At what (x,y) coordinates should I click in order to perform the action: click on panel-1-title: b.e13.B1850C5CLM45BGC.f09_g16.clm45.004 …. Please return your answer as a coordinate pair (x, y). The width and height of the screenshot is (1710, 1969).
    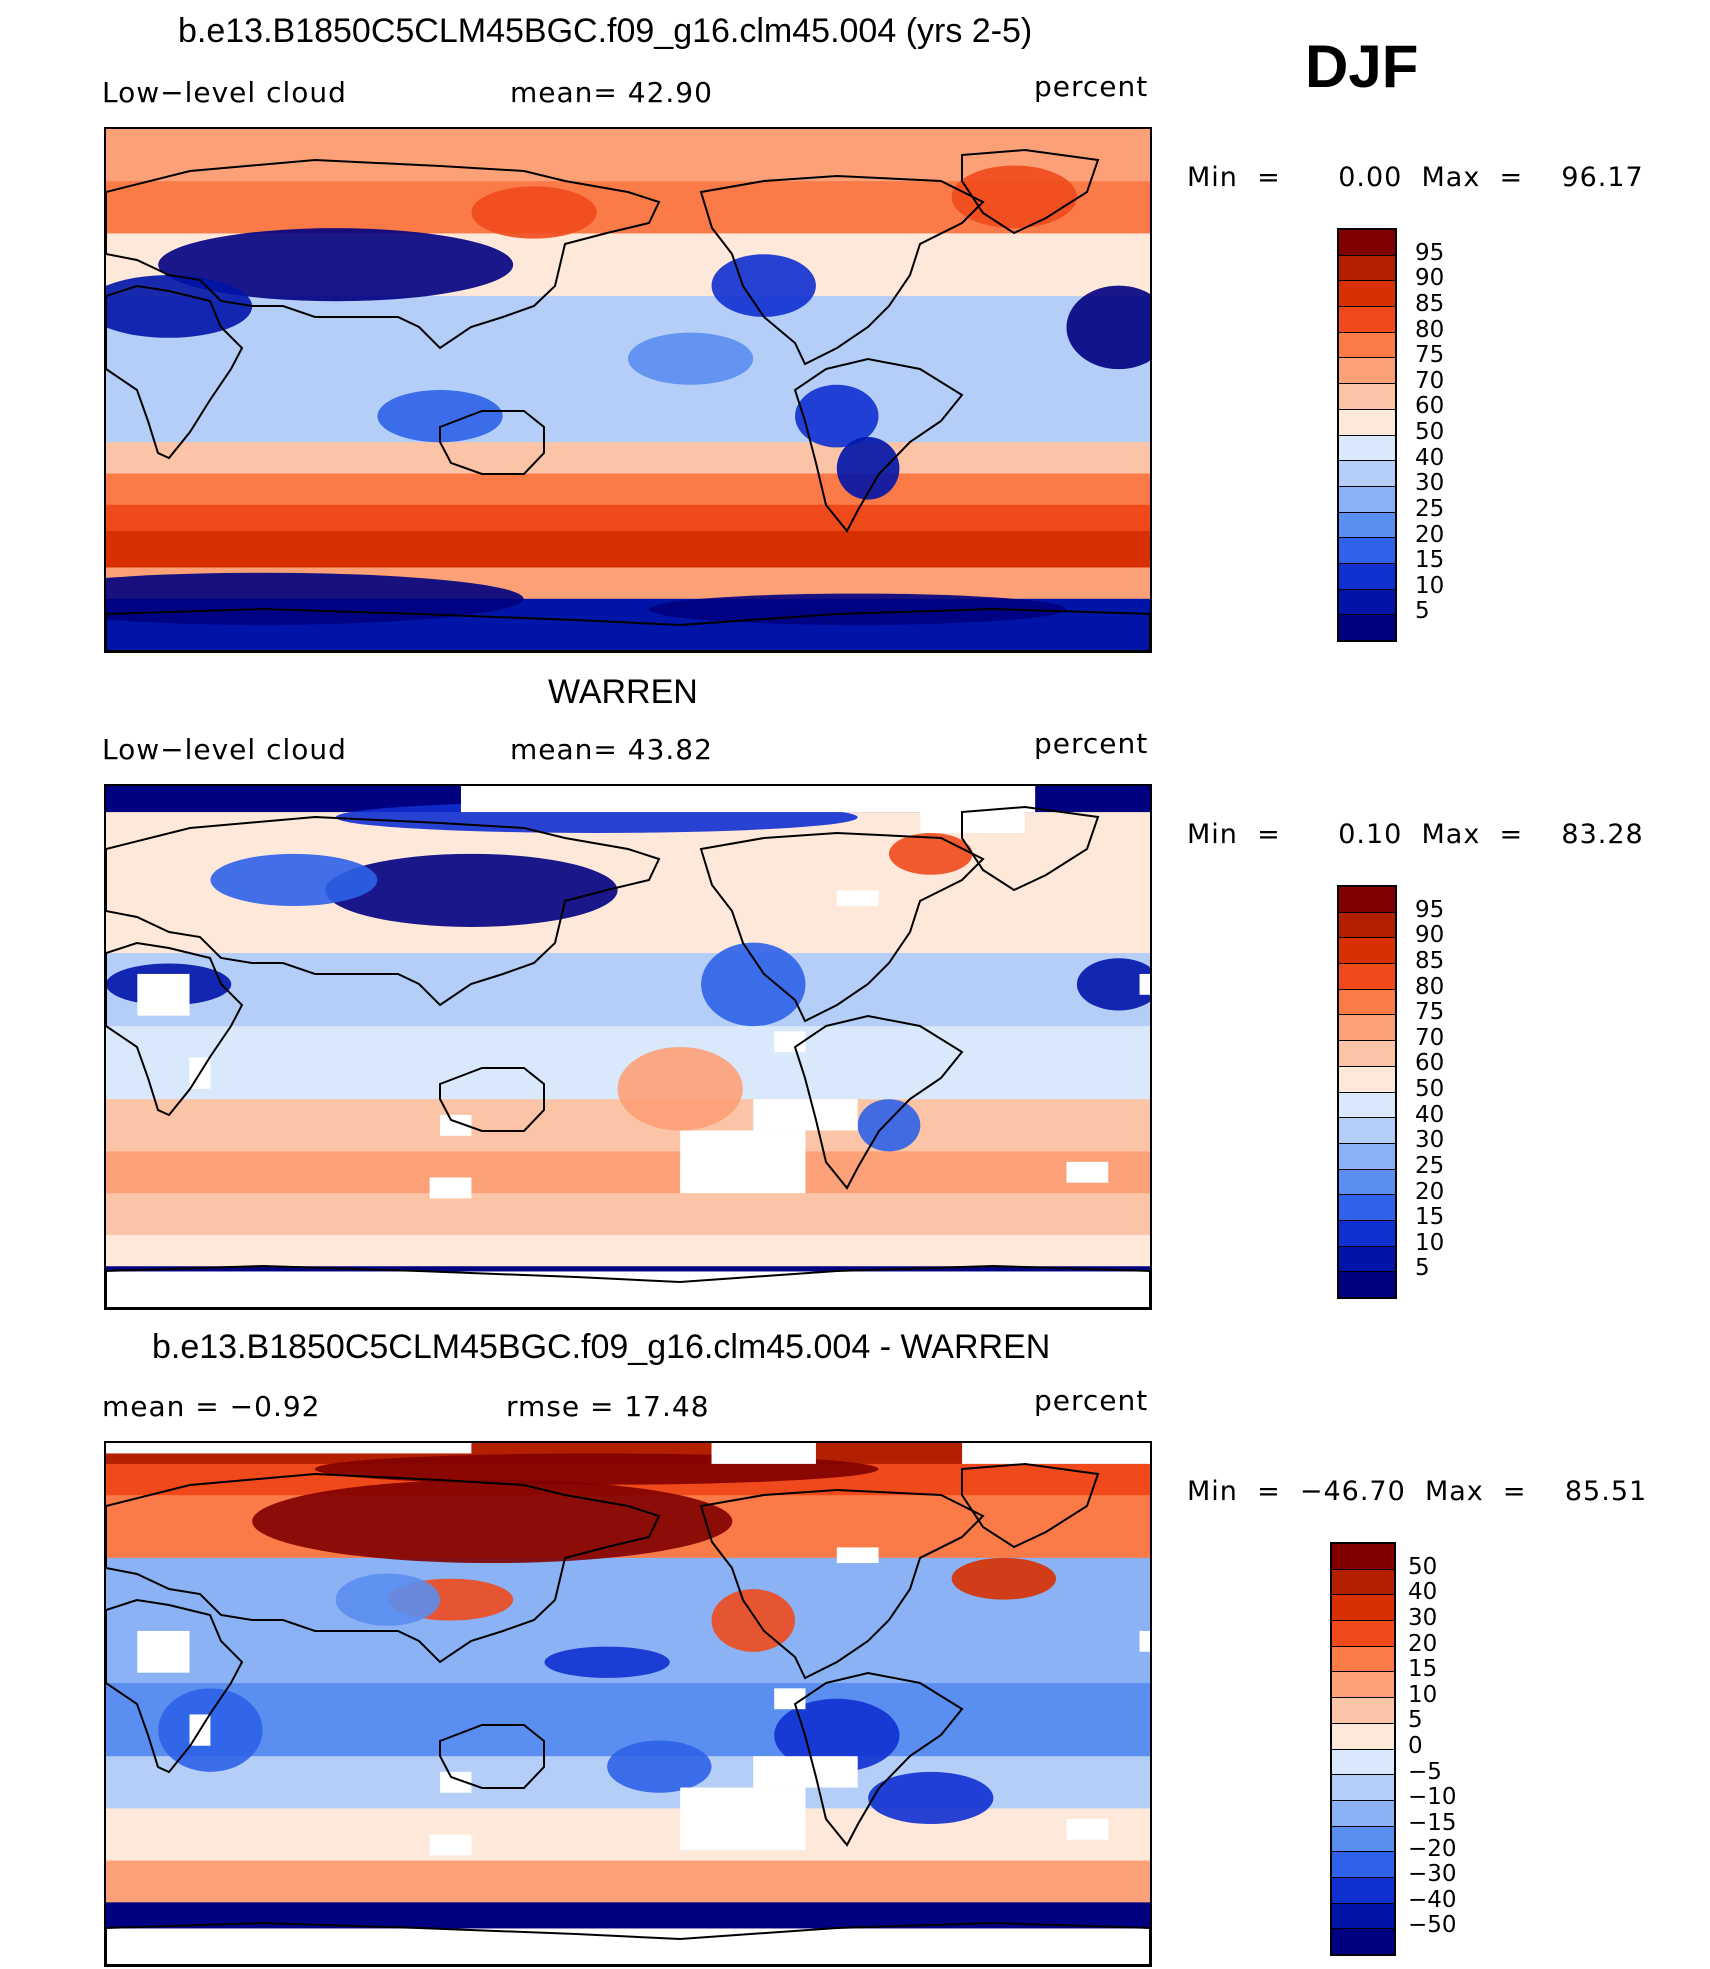
    Looking at the image, I should click on (605, 31).